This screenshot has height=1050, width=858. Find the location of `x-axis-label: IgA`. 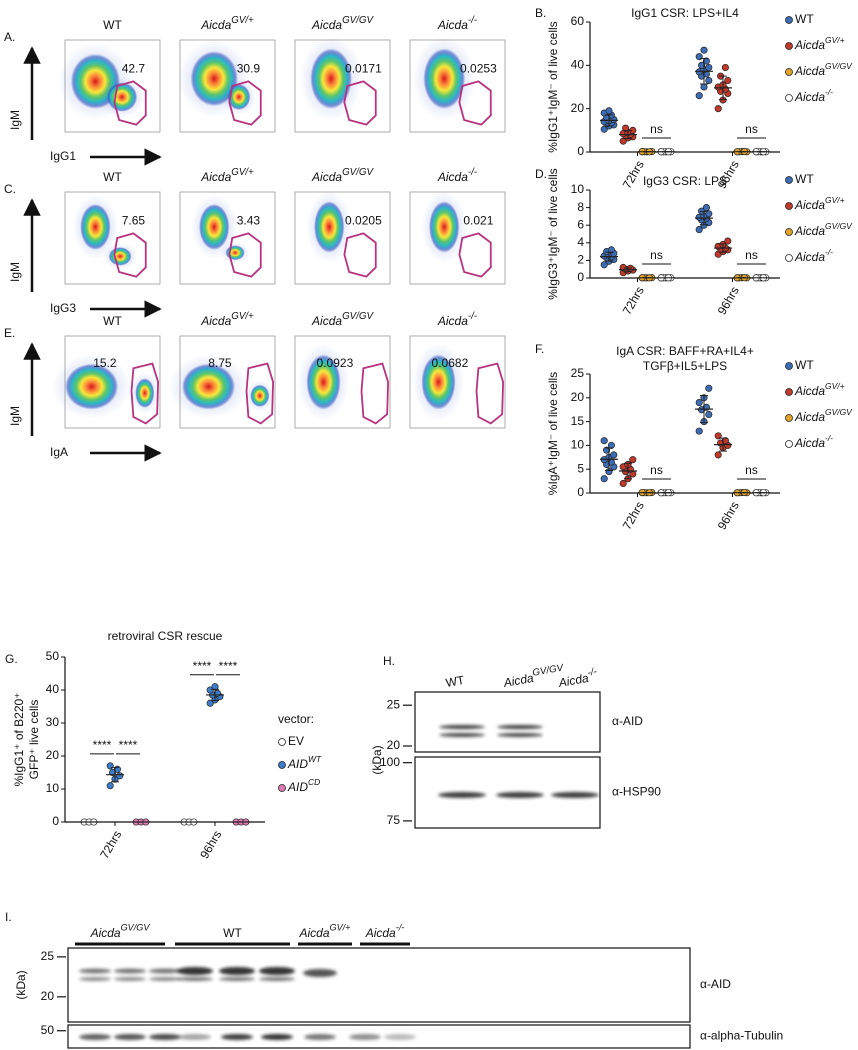

x-axis-label: IgA is located at coordinates (59, 452).